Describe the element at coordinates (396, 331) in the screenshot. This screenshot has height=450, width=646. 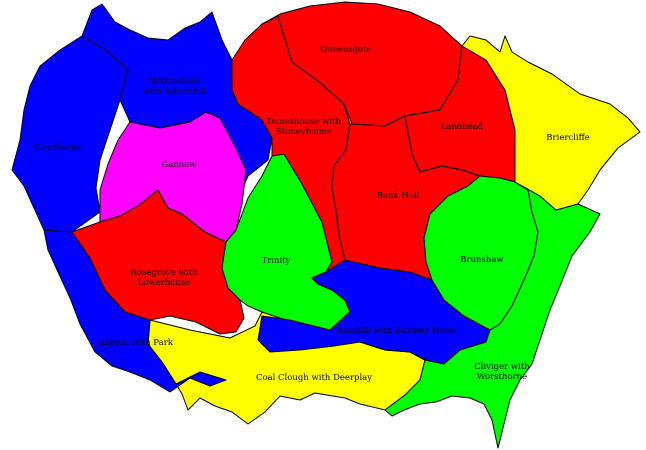
I see `ward-label-rosehill: Rosehill with Burnley Wood` at that location.